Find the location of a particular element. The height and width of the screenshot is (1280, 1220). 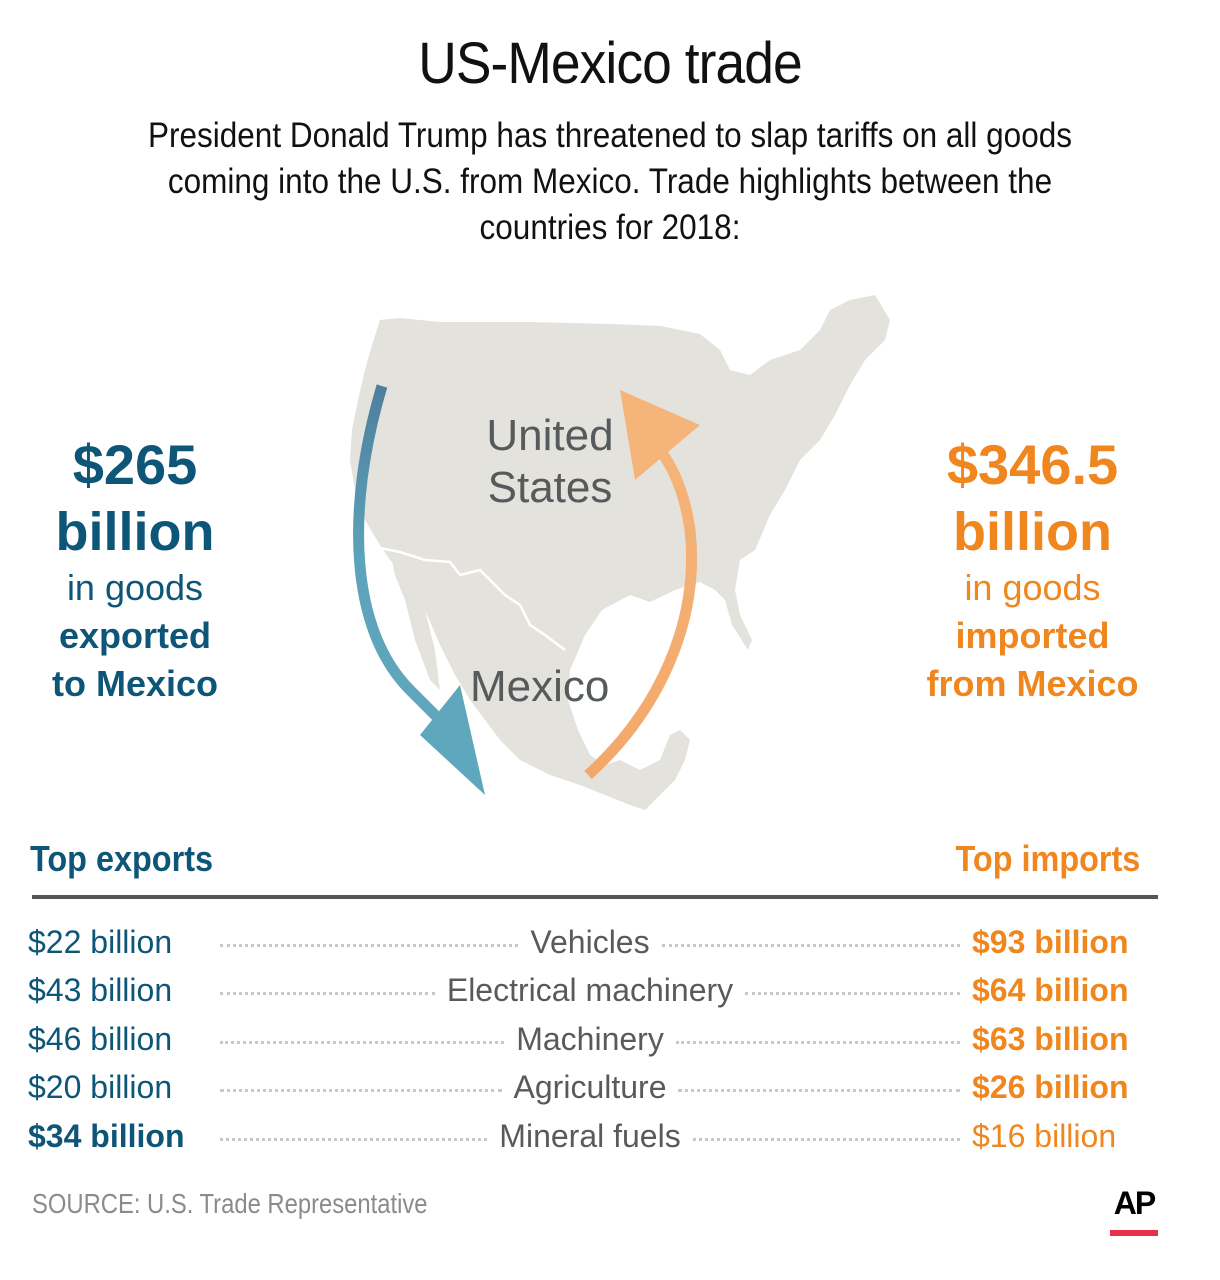

table-row: $46 billion Machinery $63 billion is located at coordinates (579, 1039).